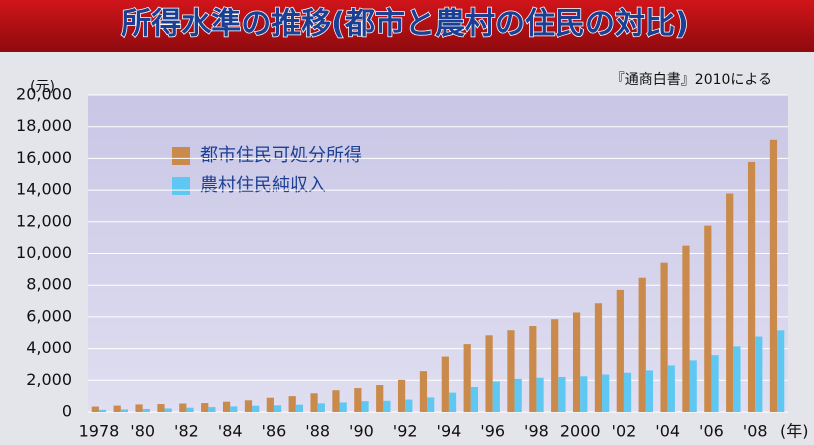  What do you see at coordinates (492, 431) in the screenshot?
I see `x-tick-label: '96` at bounding box center [492, 431].